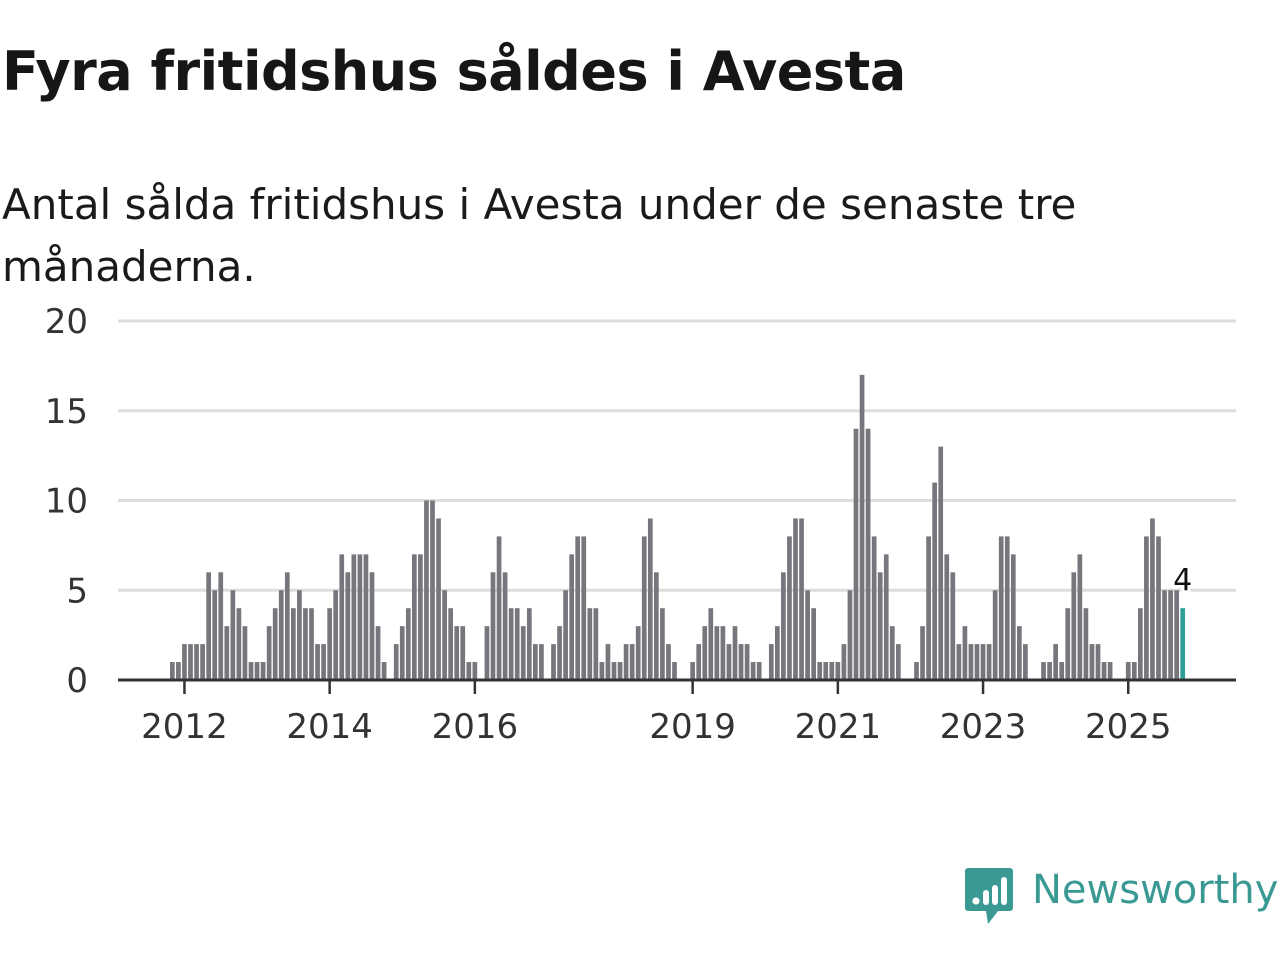 The height and width of the screenshot is (960, 1280). What do you see at coordinates (1182, 580) in the screenshot?
I see `chart-data-labels: 4` at bounding box center [1182, 580].